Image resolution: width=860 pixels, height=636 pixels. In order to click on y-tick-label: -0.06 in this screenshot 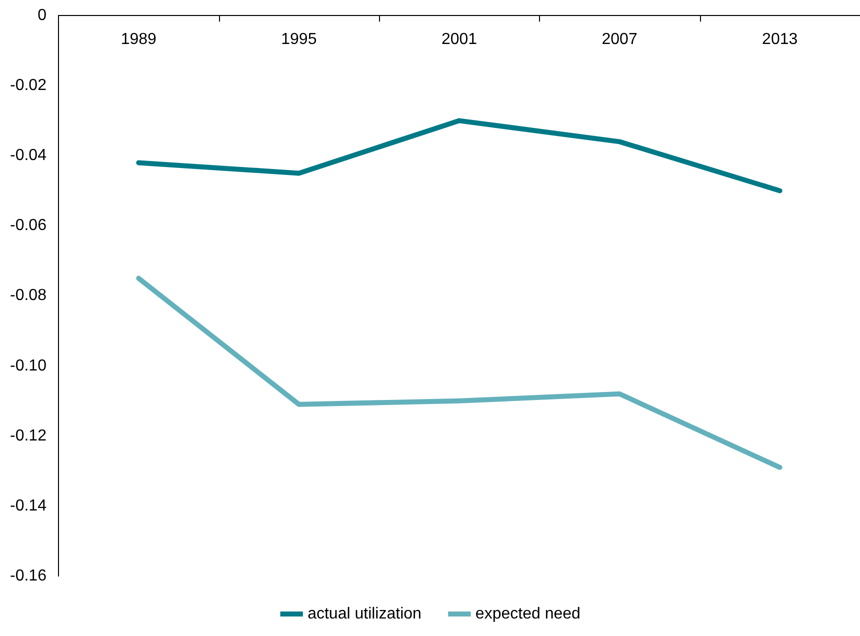, I will do `click(28, 225)`.